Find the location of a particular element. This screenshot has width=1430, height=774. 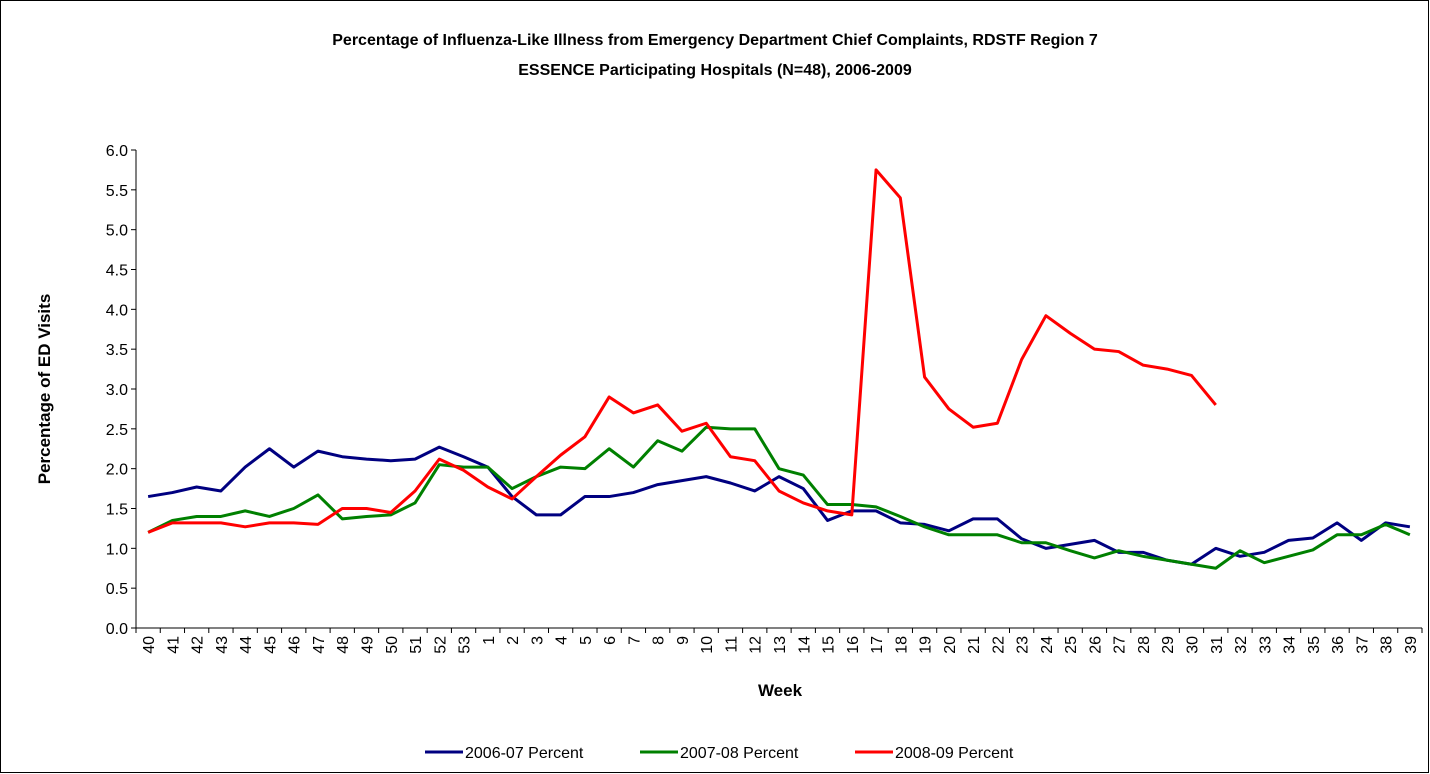

y-tick-label: 3.5 is located at coordinates (117, 350).